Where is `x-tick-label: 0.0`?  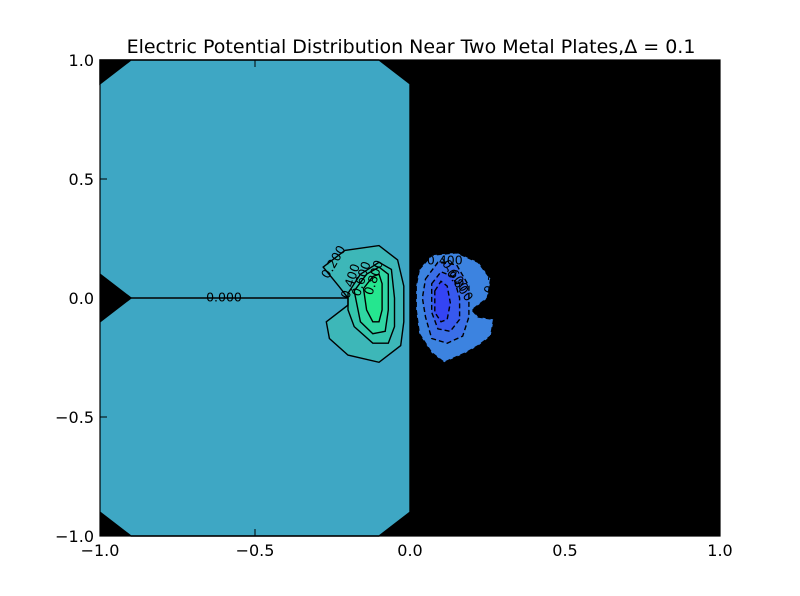 x-tick-label: 0.0 is located at coordinates (409, 550).